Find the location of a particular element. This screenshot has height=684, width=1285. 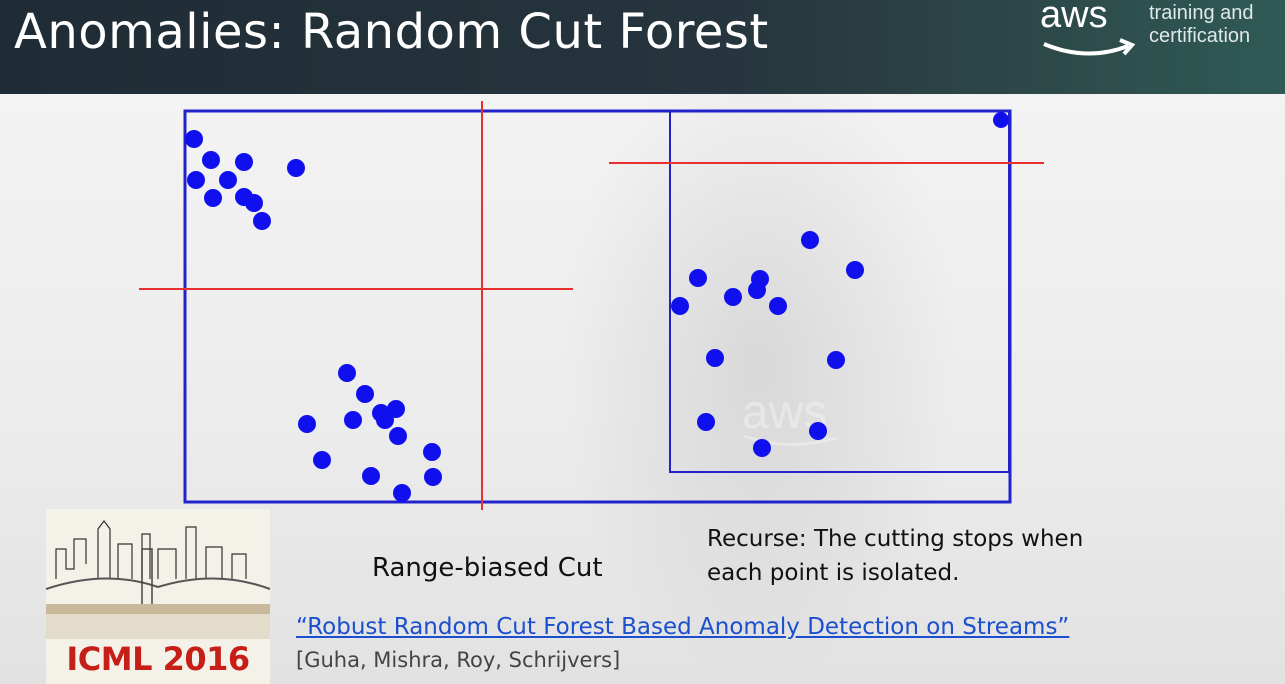

icml-skyline-illustration is located at coordinates (158, 596).